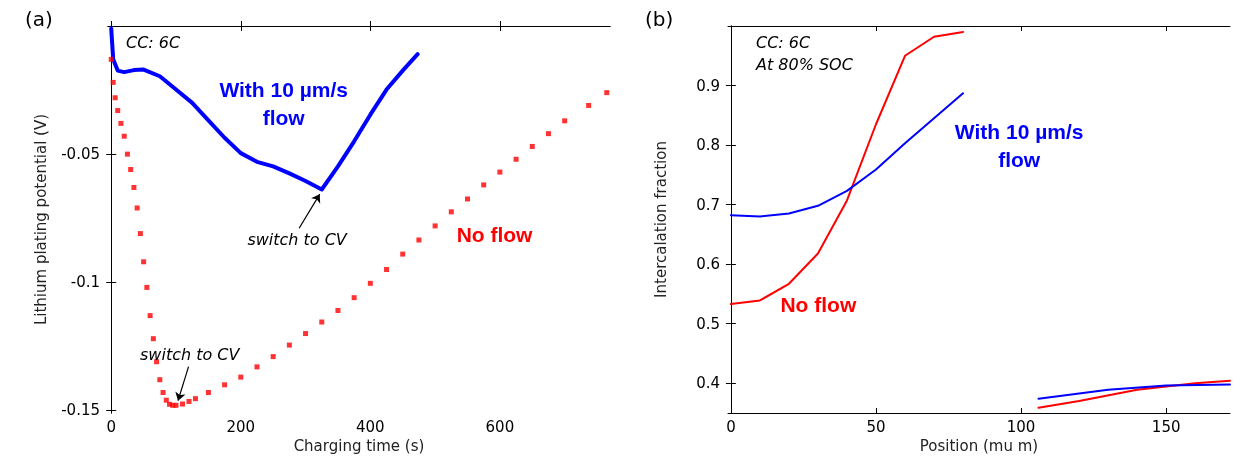 Image resolution: width=1254 pixels, height=469 pixels. I want to click on chart-title: (a), so click(39, 19).